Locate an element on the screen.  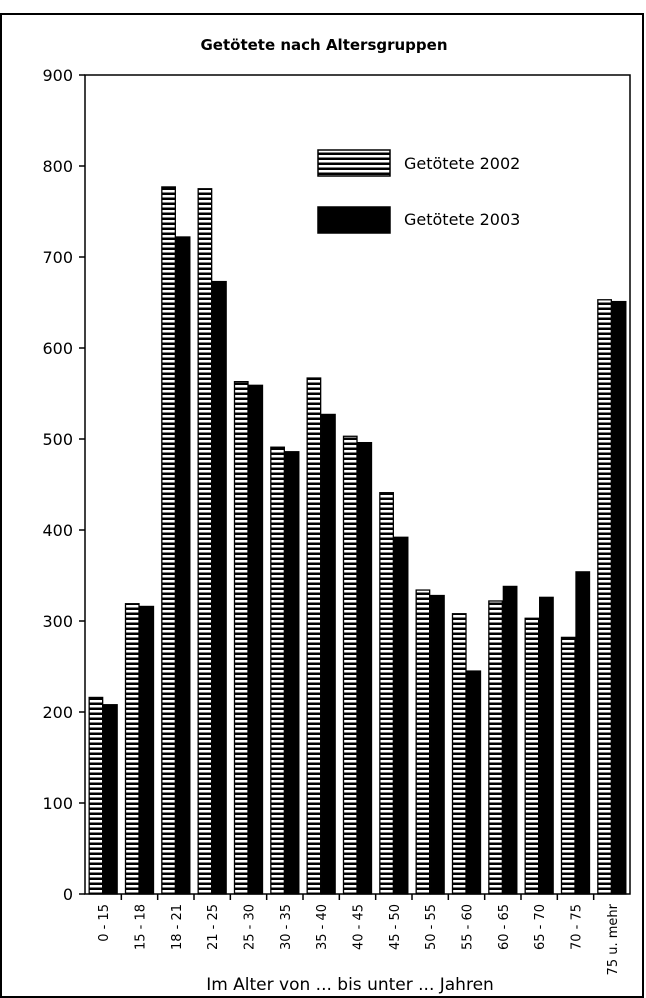
y-tick-label: 500 is located at coordinates (57, 439).